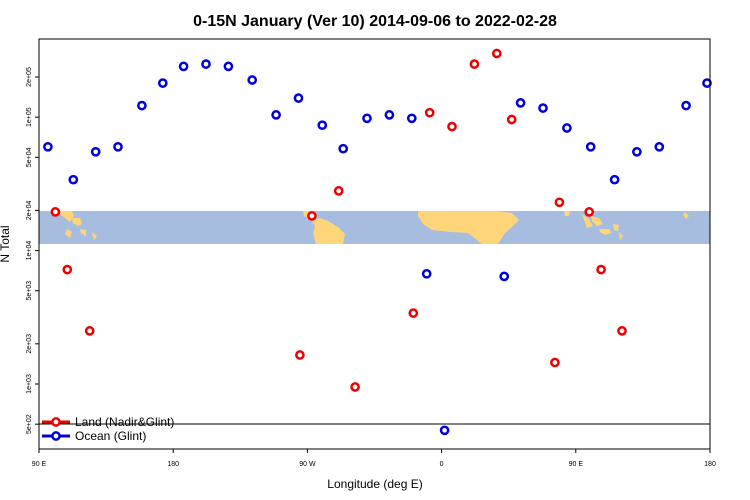 Image resolution: width=750 pixels, height=500 pixels. What do you see at coordinates (29, 77) in the screenshot?
I see `y-tick-label: 2e+05` at bounding box center [29, 77].